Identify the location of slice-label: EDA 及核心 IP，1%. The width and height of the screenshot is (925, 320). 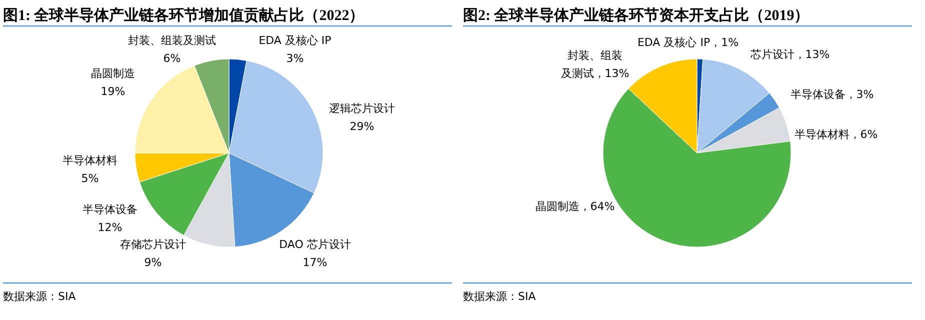
(688, 42).